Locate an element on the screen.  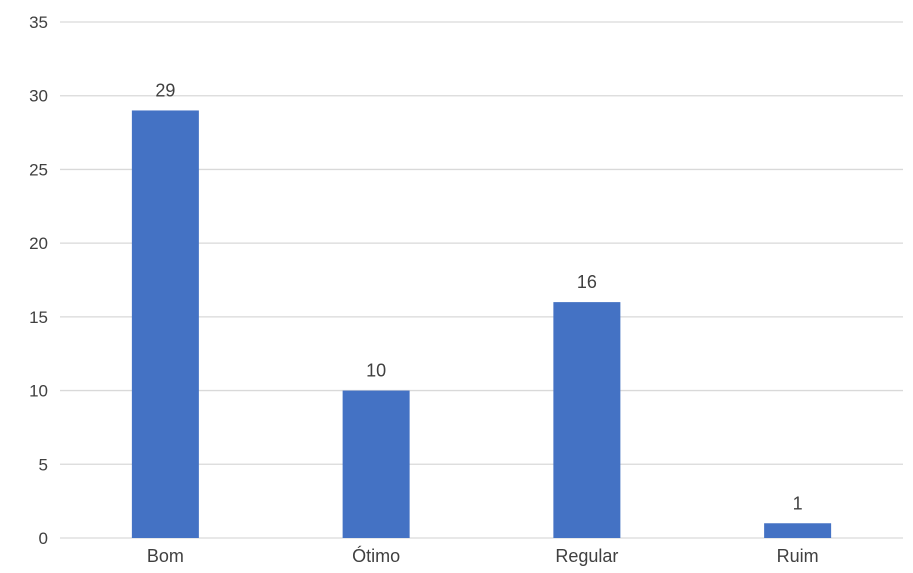
bar-bom is located at coordinates (165, 324).